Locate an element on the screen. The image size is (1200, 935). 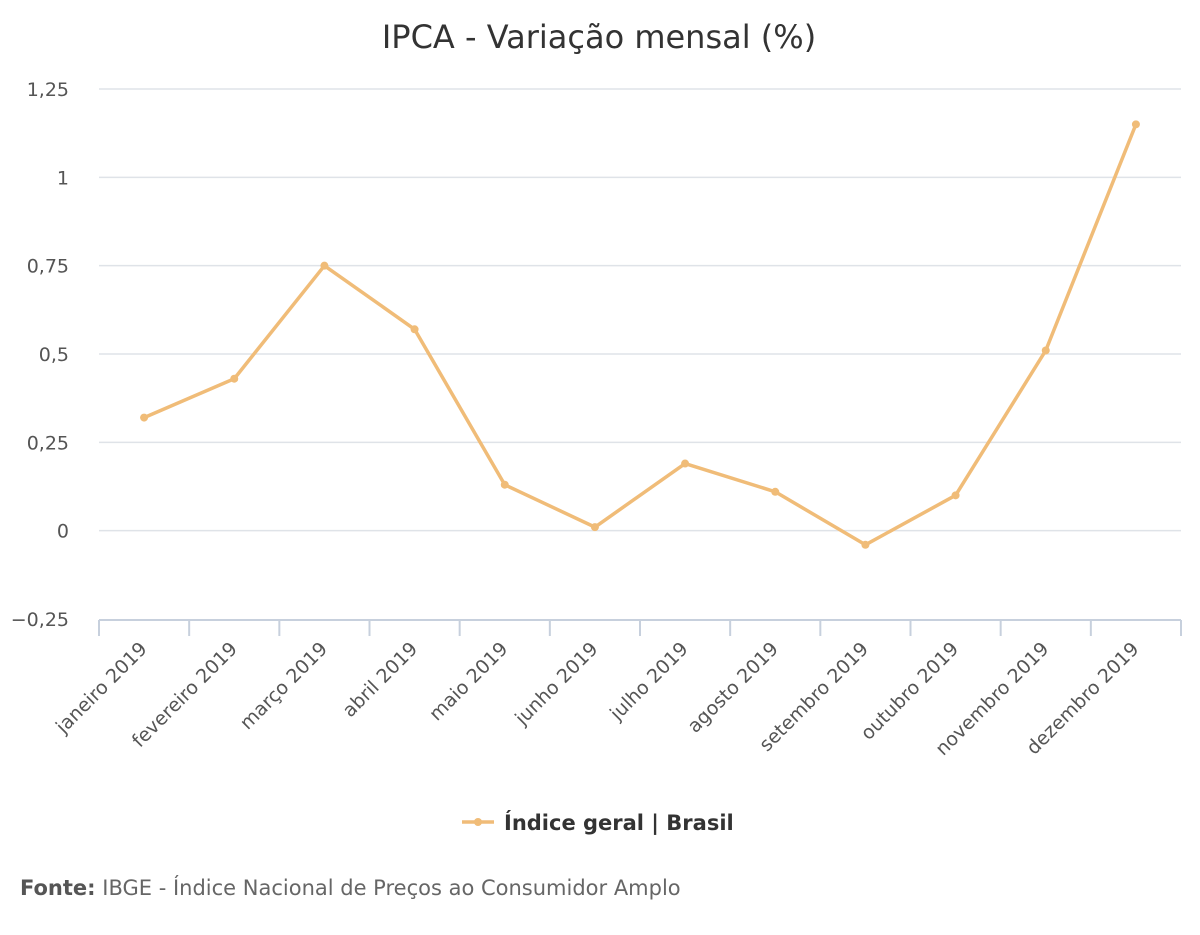
y-axis-ticks: −0,25 0 0,25 0,5 0,75 1 1,25 is located at coordinates (40, 355).